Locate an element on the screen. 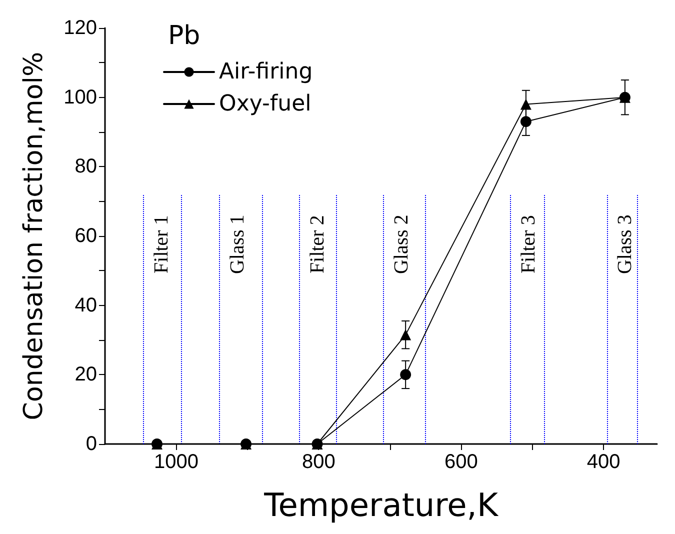 The width and height of the screenshot is (675, 534). ref-line-label: Glass 2 is located at coordinates (401, 244).